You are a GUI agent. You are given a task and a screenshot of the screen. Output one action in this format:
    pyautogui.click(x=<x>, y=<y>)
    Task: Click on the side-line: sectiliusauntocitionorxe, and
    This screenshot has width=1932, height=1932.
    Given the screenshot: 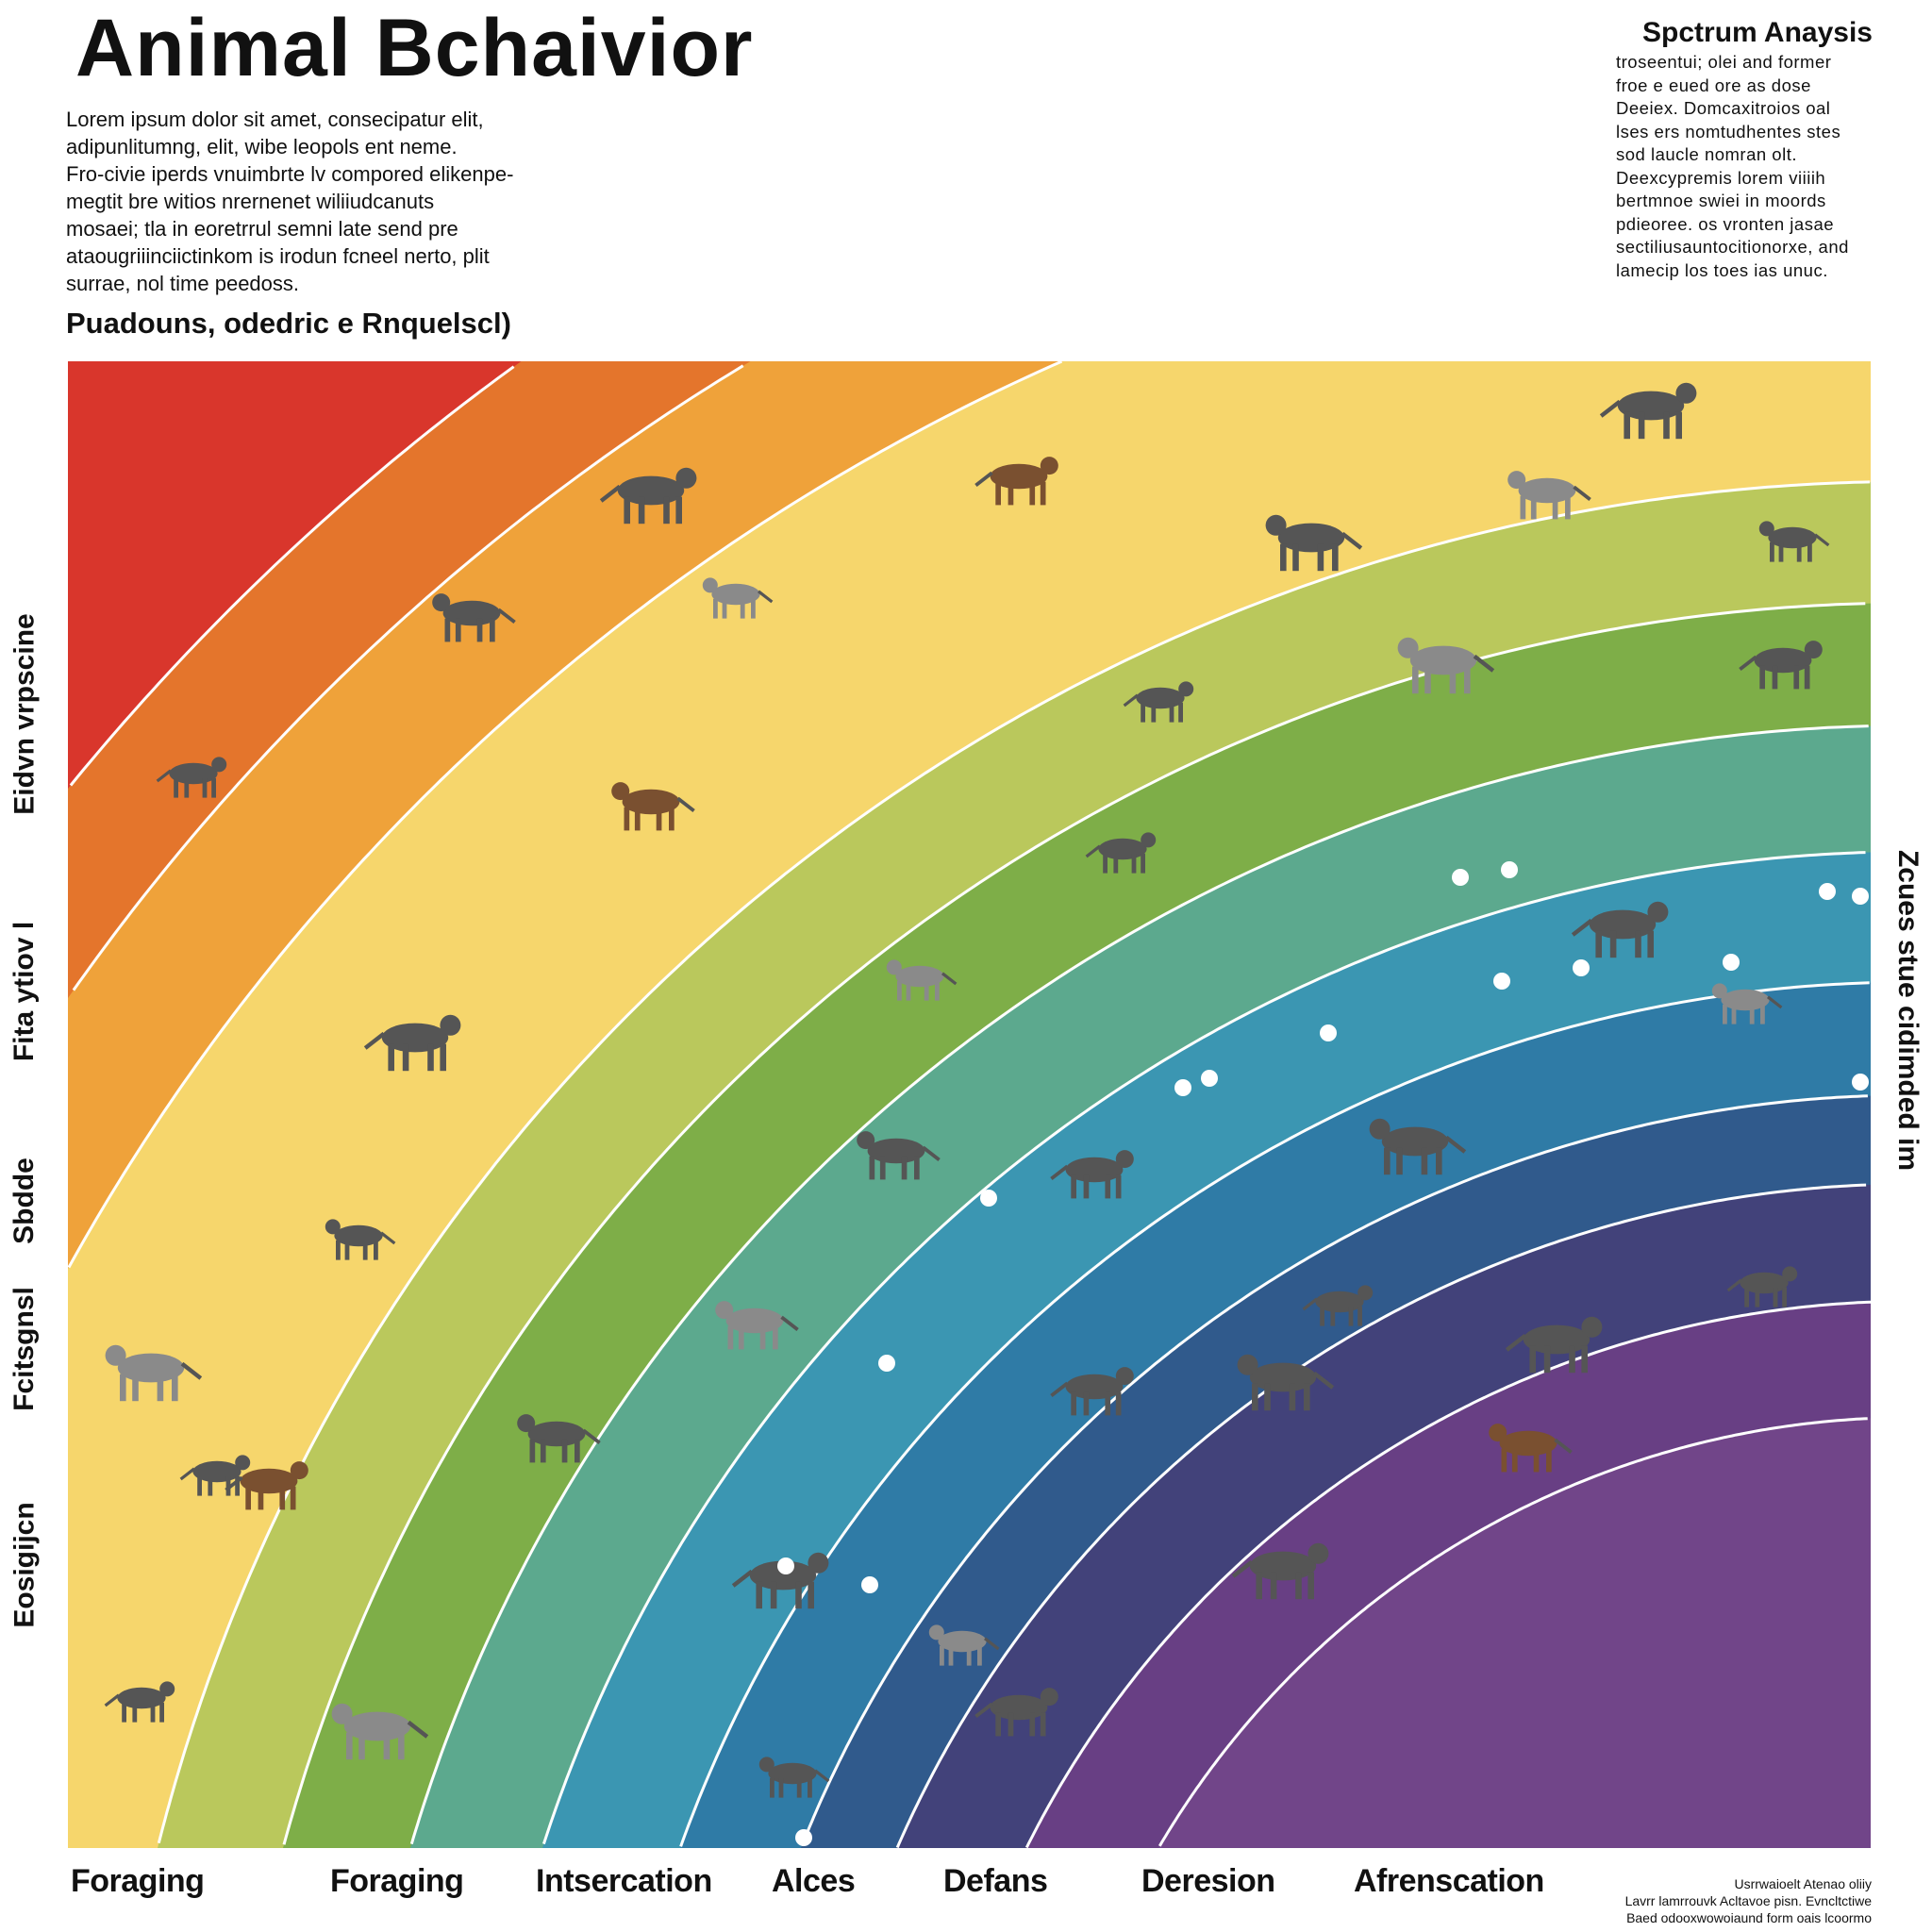 What is the action you would take?
    pyautogui.click(x=1733, y=247)
    